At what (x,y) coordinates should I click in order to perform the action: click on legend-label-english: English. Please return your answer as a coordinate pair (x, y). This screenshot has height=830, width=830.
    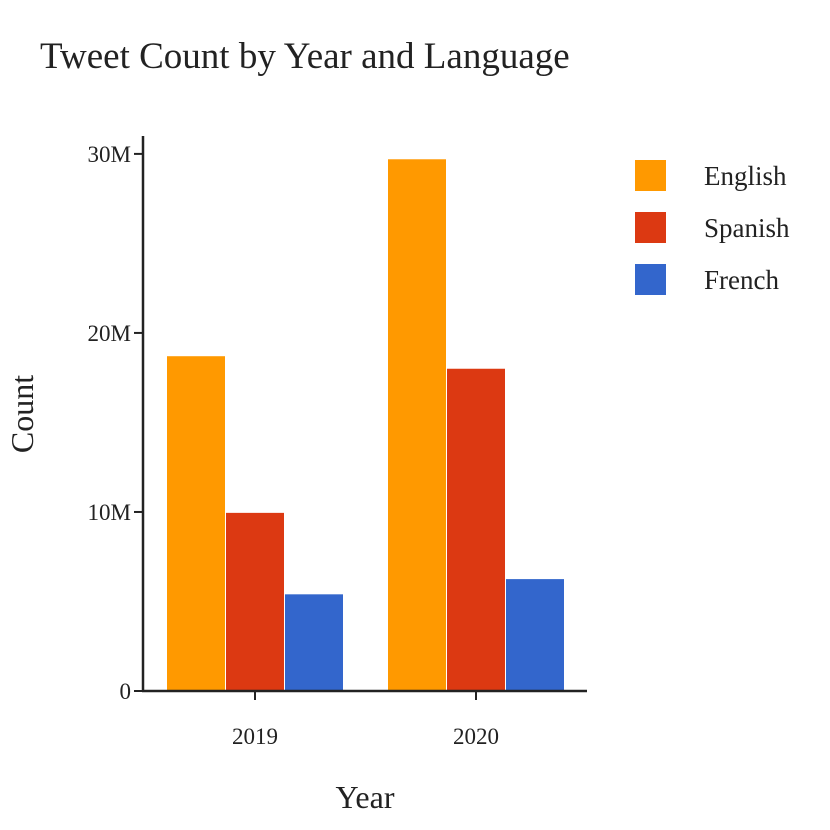
    Looking at the image, I should click on (745, 176).